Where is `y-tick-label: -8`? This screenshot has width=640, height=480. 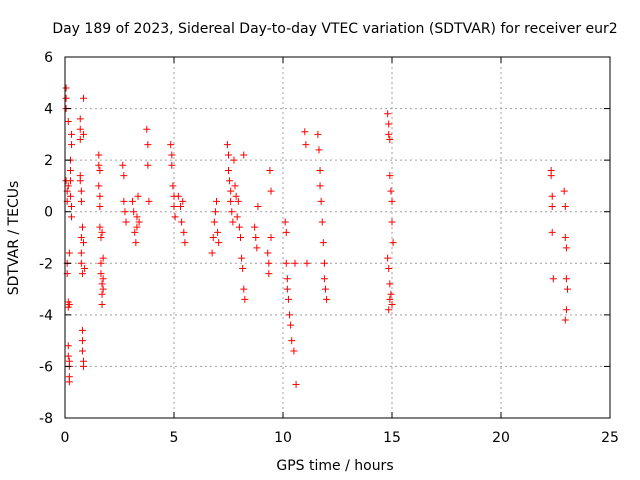 y-tick-label: -8 is located at coordinates (46, 419).